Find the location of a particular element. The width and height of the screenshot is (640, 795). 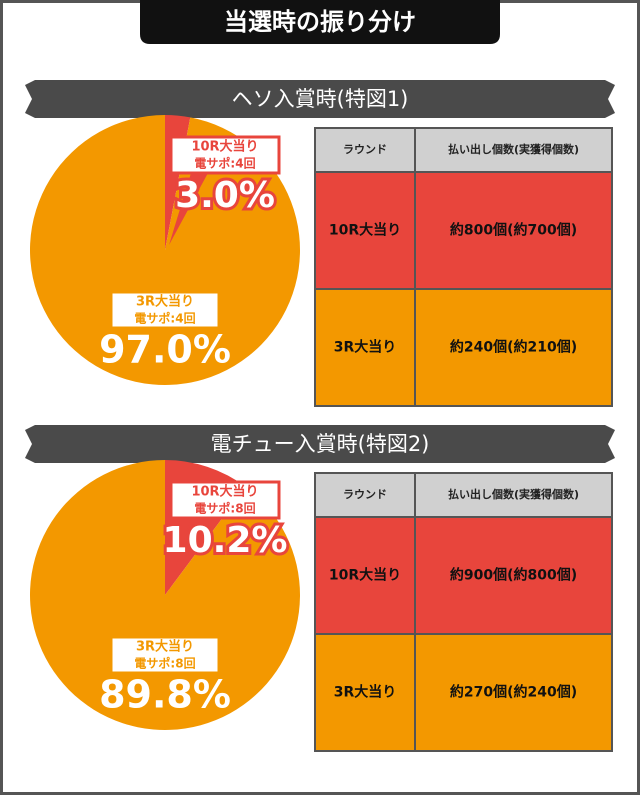

page-title: 当選時の振り分け is located at coordinates (320, 22).